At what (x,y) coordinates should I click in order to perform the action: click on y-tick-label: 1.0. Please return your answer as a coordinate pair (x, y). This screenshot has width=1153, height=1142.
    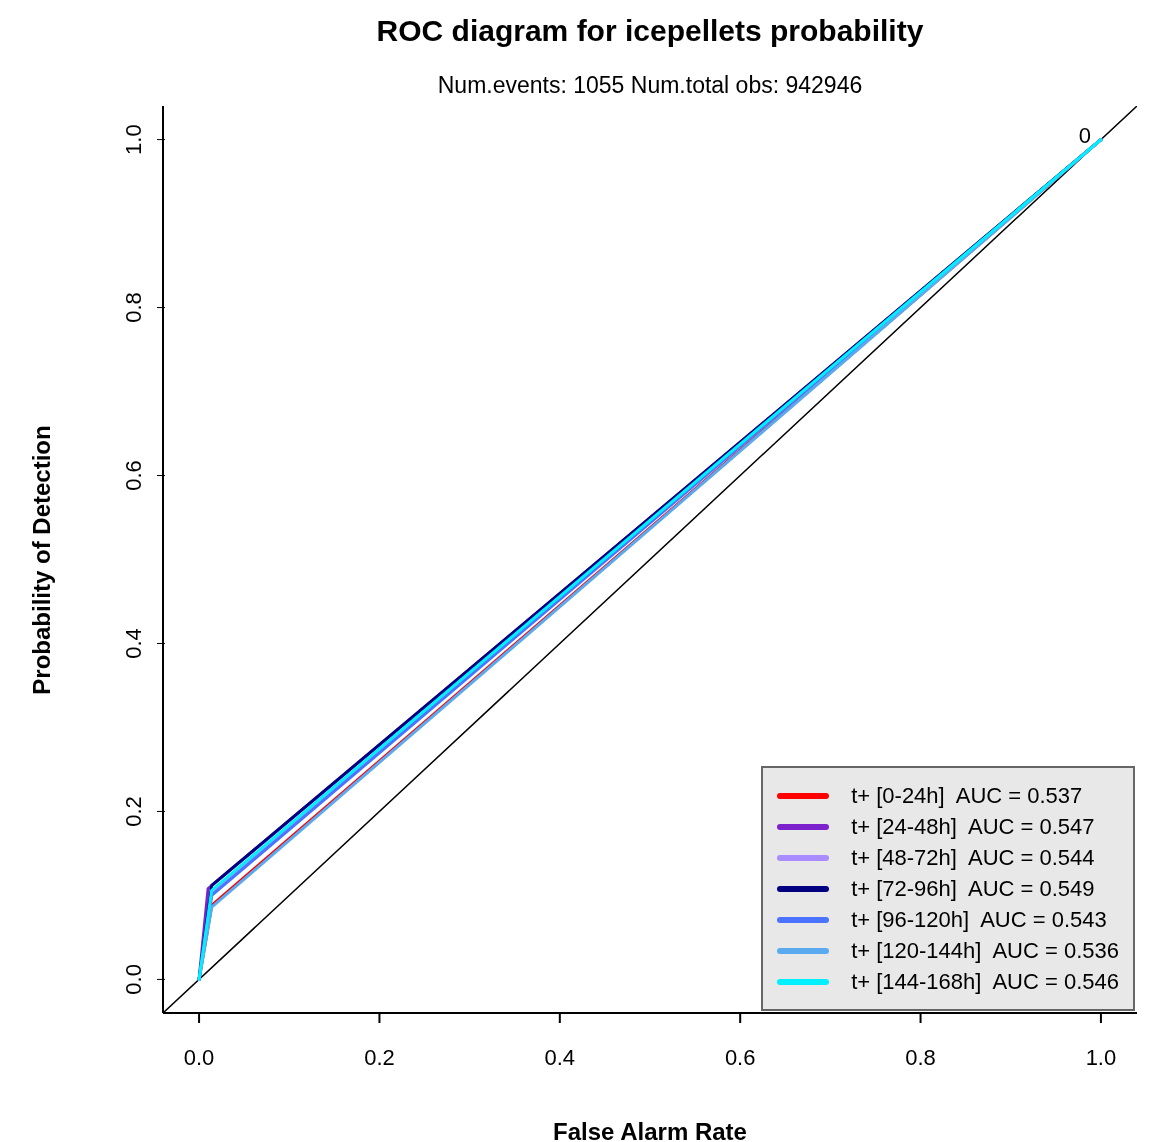
    Looking at the image, I should click on (133, 139).